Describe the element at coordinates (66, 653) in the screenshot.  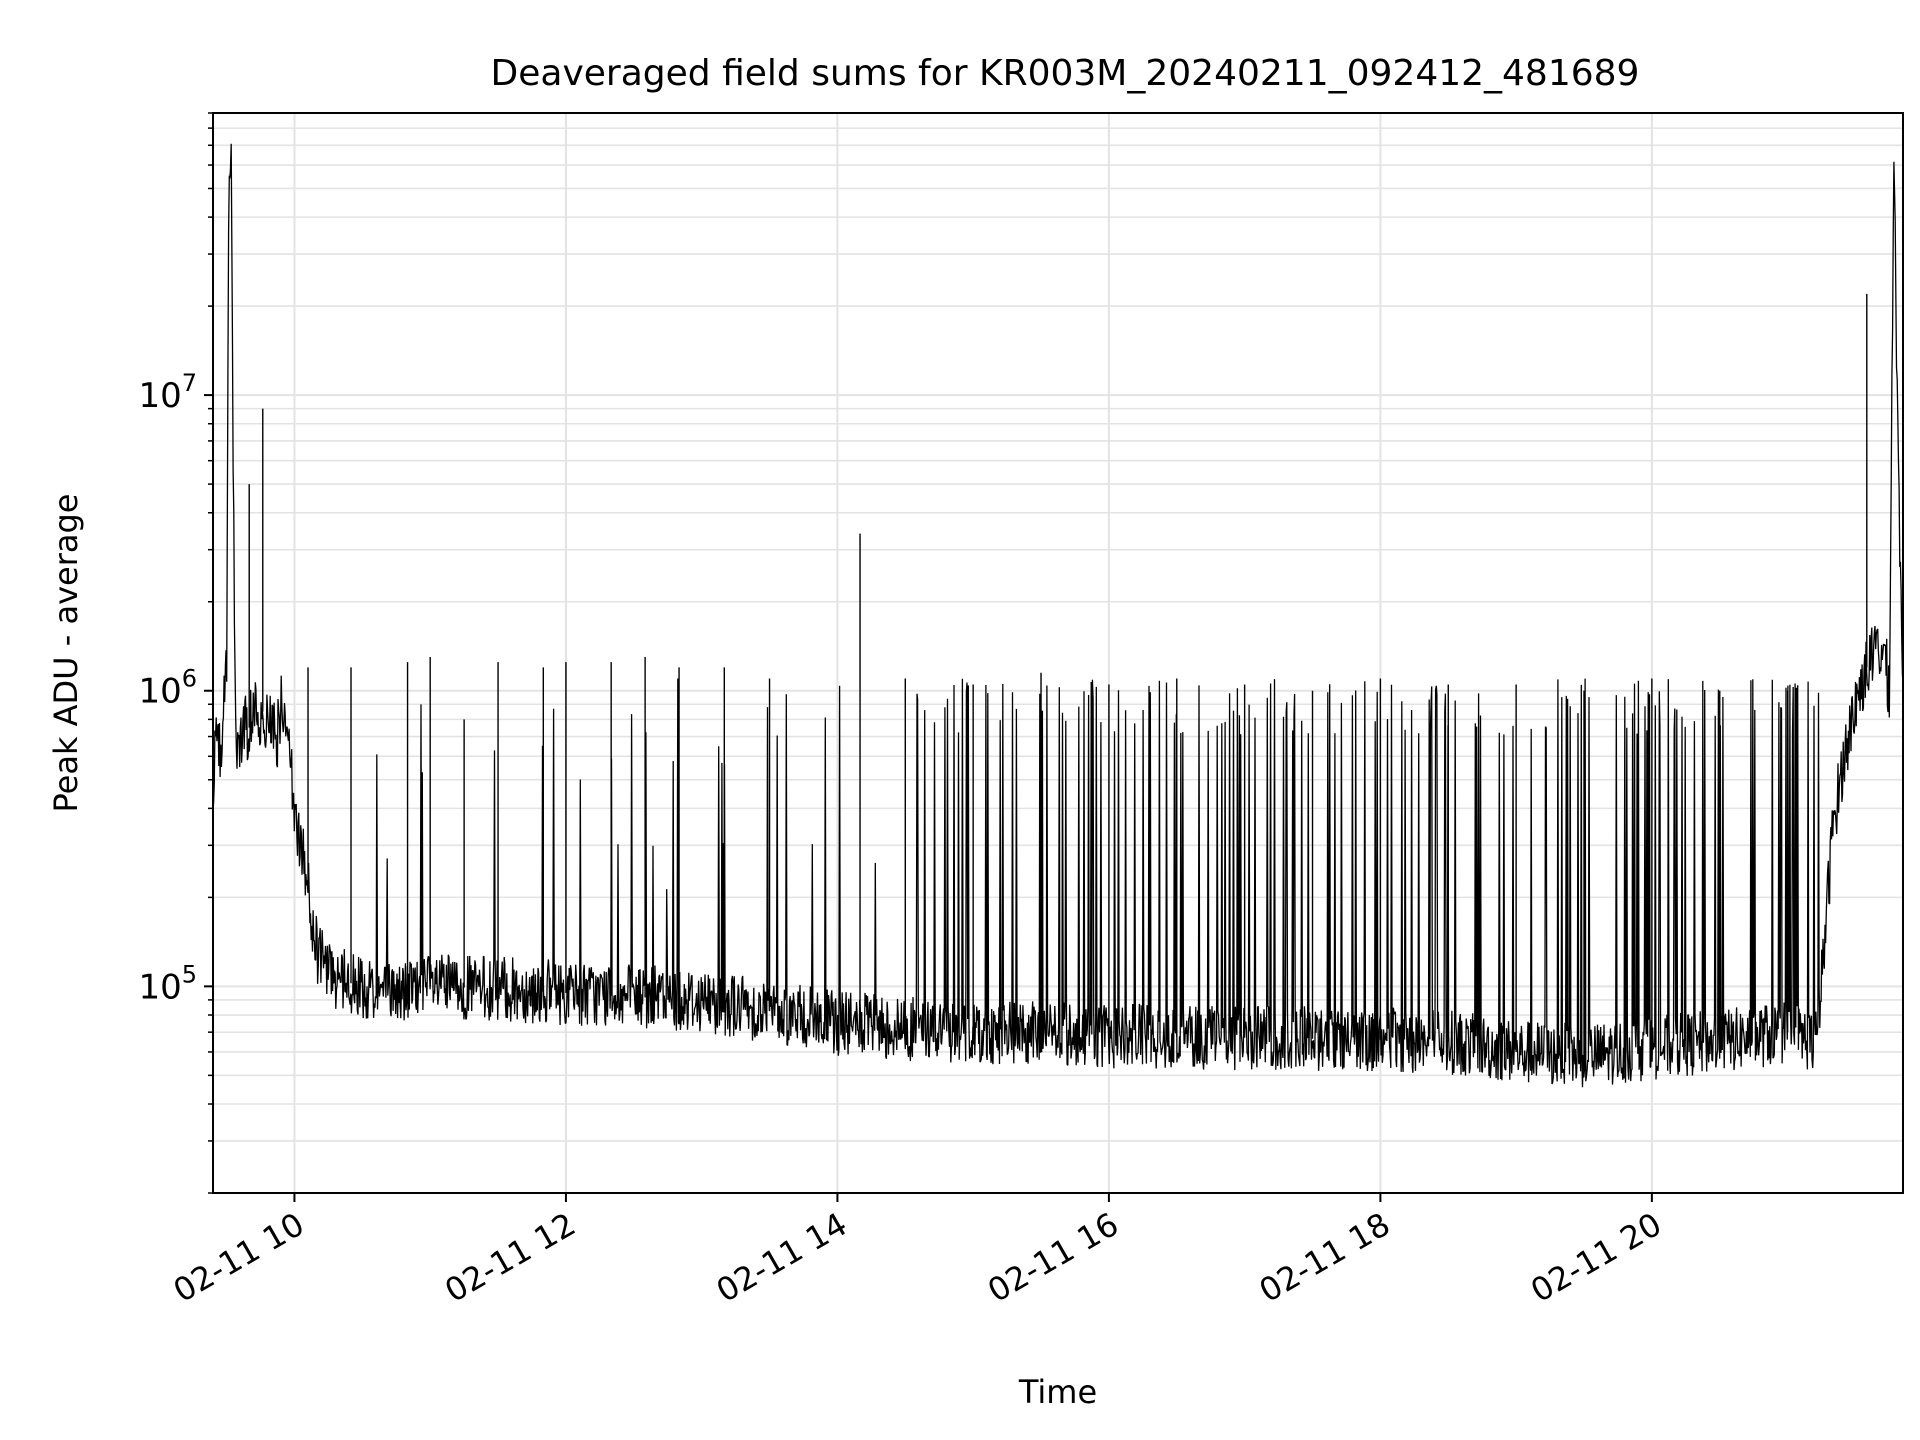
I see `y-axis-label: Peak ADU - average` at that location.